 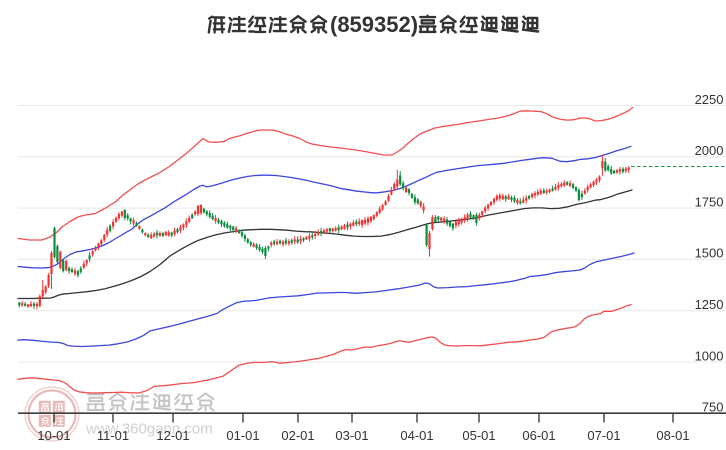 I want to click on svg-text: 01-01, so click(x=242, y=435).